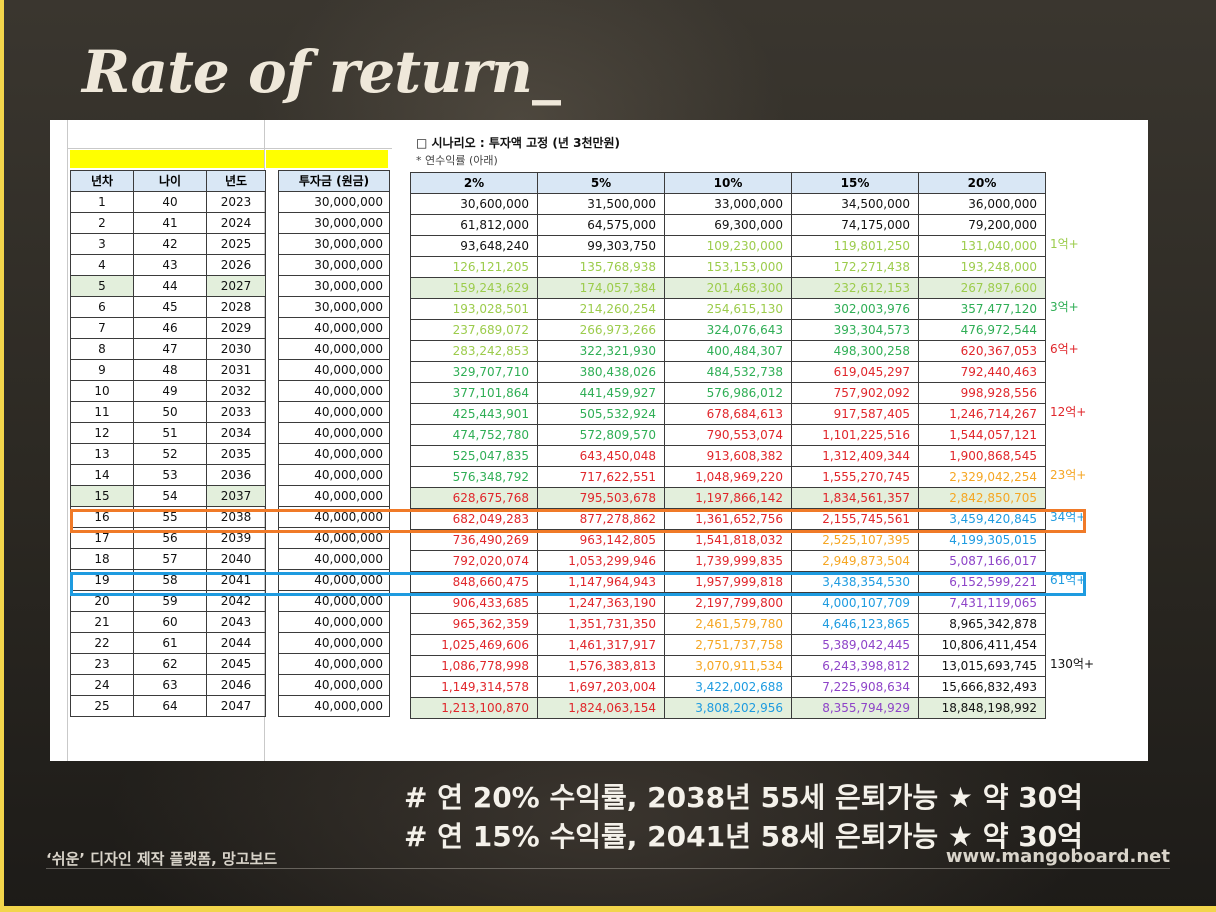 This screenshot has width=1216, height=912. What do you see at coordinates (1068, 412) in the screenshot?
I see `milestone-marker: 12억+` at bounding box center [1068, 412].